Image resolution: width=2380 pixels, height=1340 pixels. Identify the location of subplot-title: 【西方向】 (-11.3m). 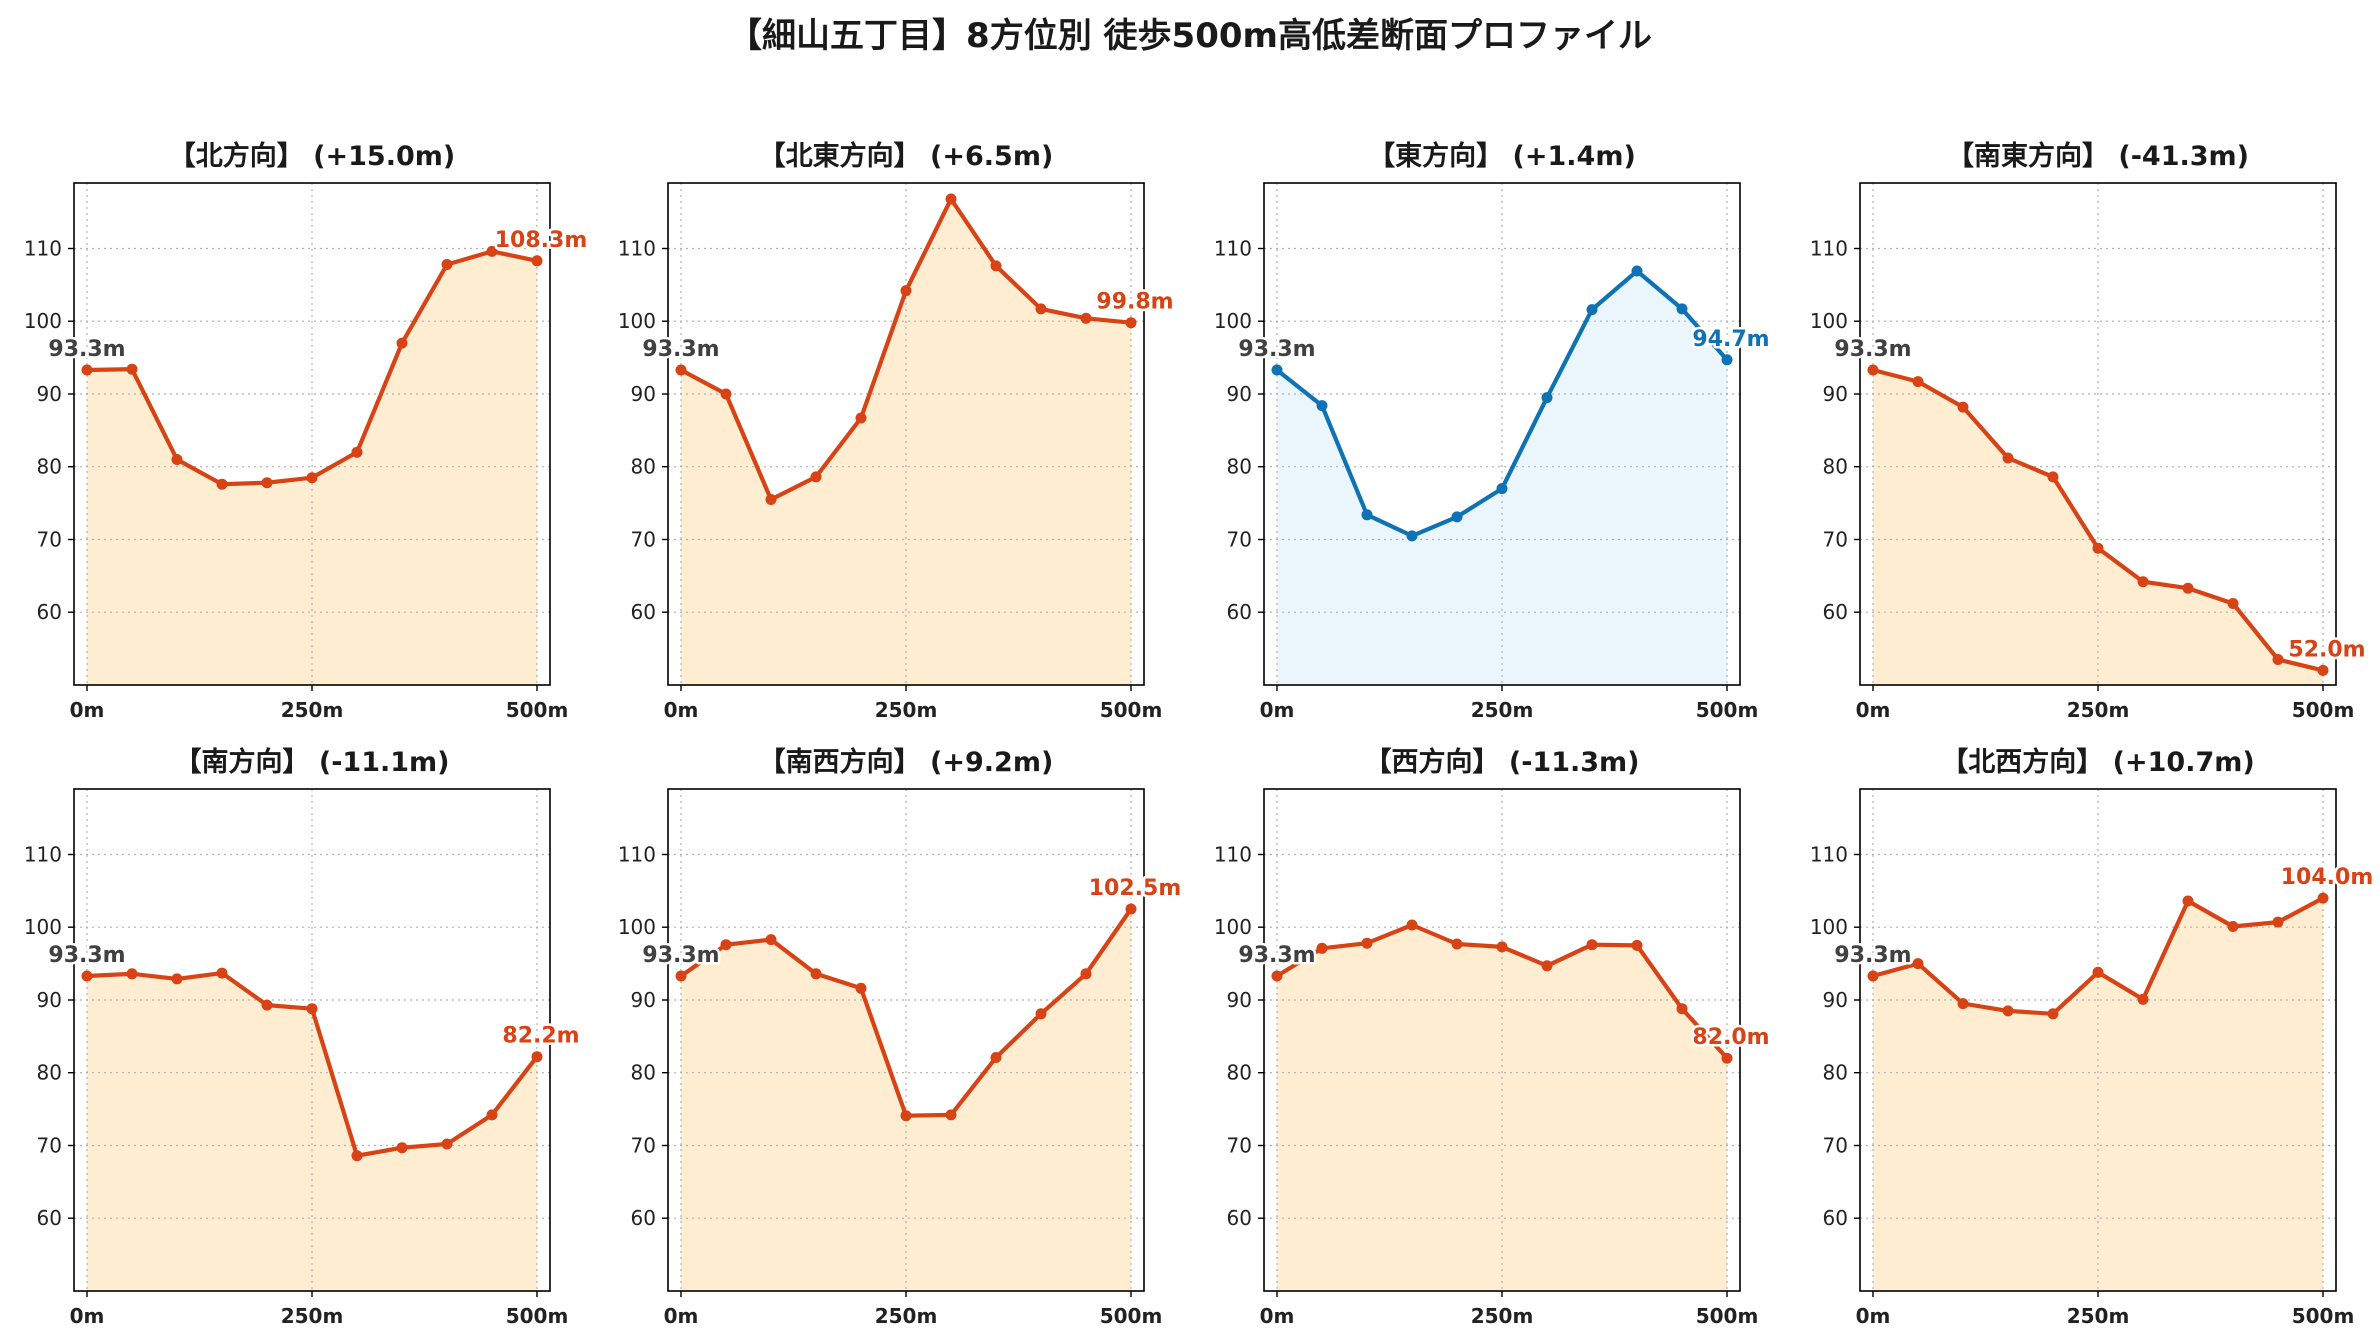
(1501, 762).